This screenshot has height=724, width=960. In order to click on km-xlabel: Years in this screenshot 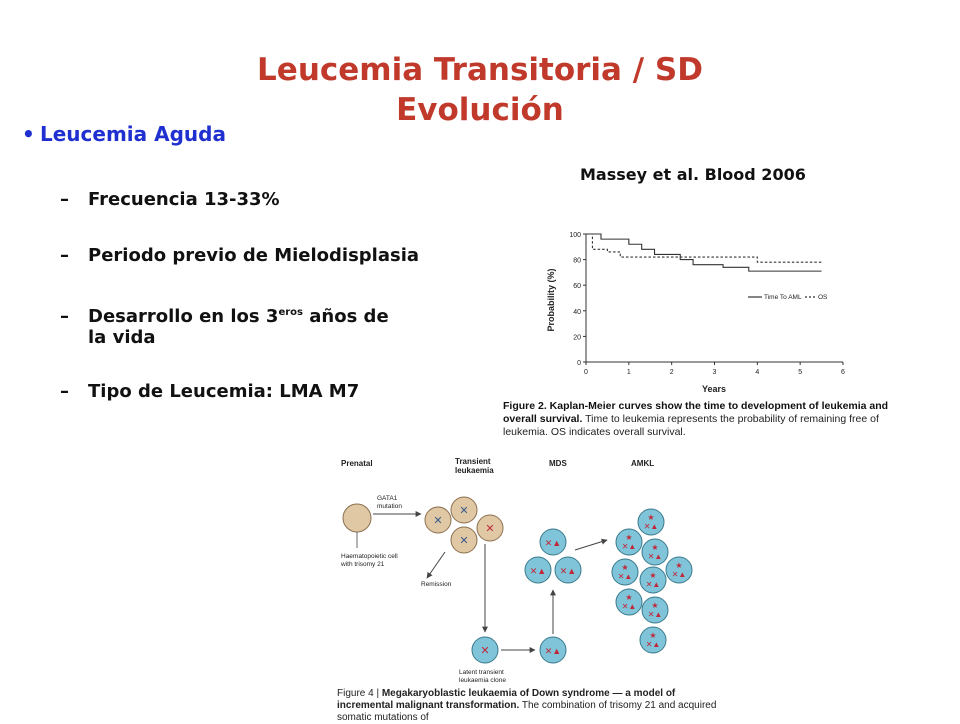, I will do `click(714, 389)`.